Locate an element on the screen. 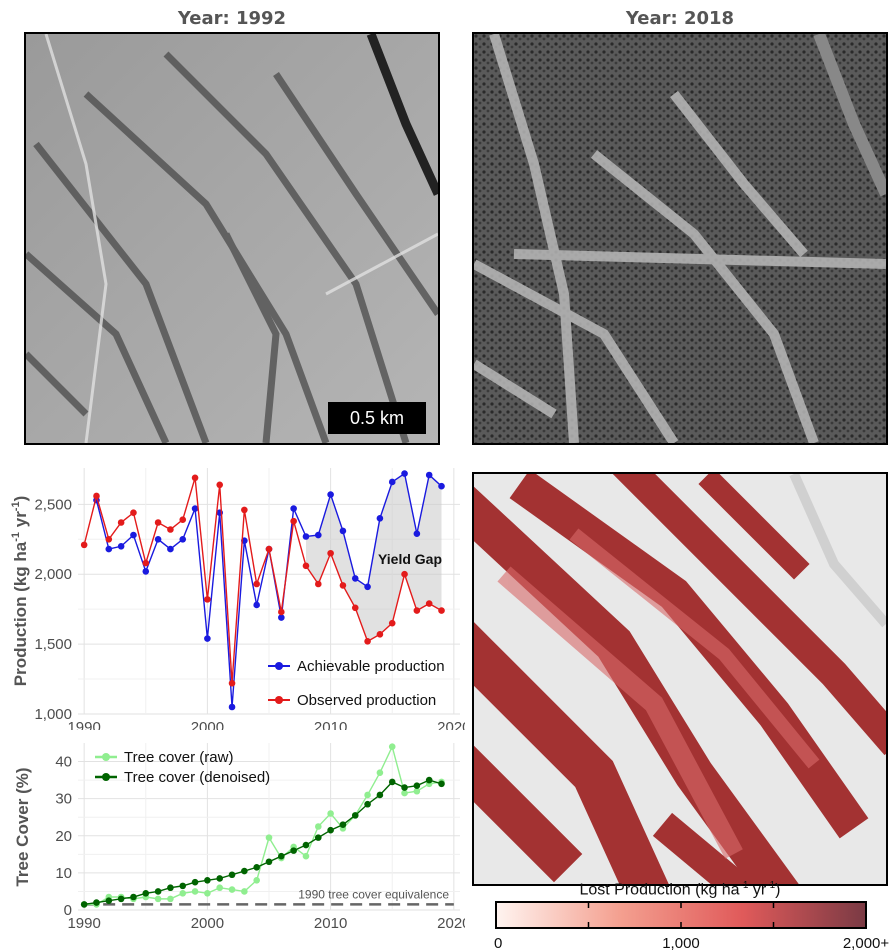 The width and height of the screenshot is (893, 952). legend-label: Achievable production is located at coordinates (371, 666).